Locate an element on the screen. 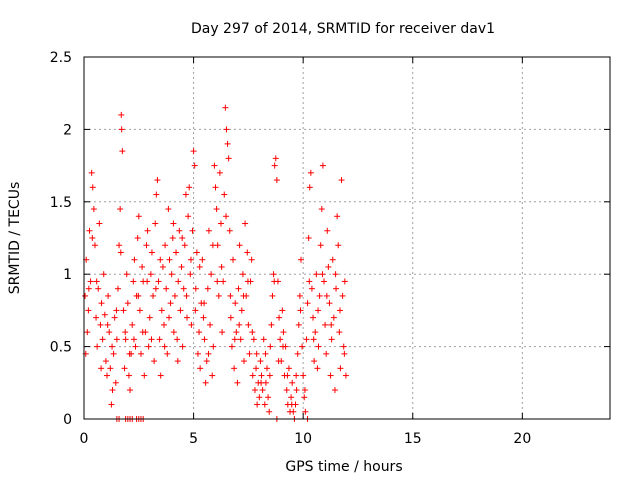  y-tick-label: 2.5 is located at coordinates (61, 58).